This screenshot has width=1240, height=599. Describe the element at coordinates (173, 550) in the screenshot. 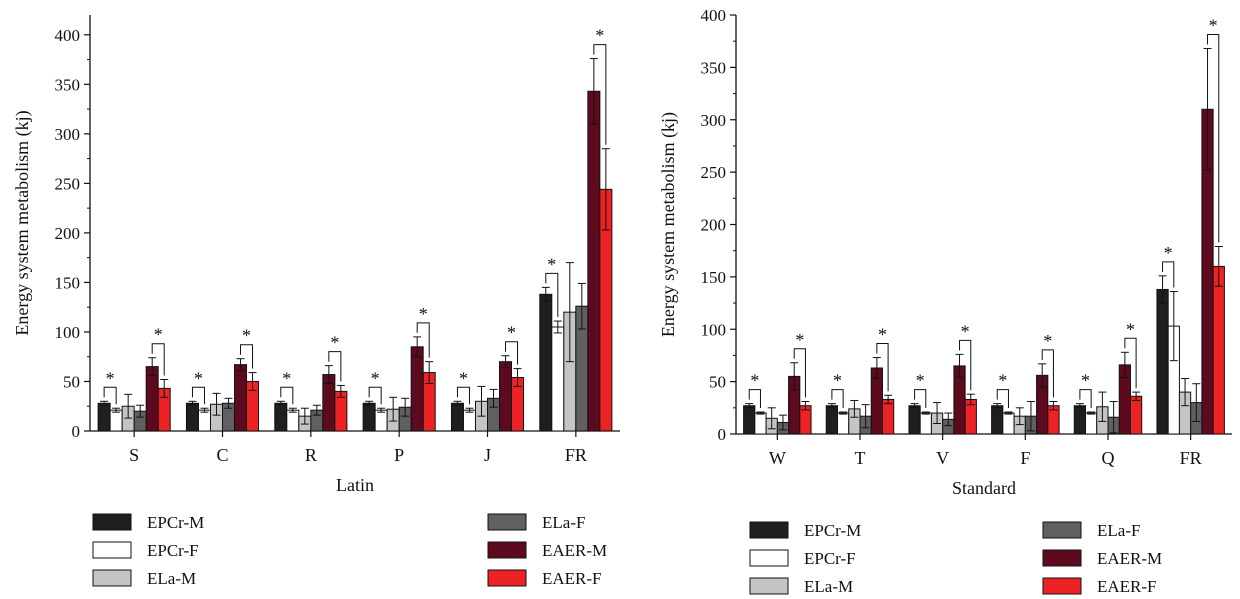

I see `legend-label: EPCr-F` at that location.